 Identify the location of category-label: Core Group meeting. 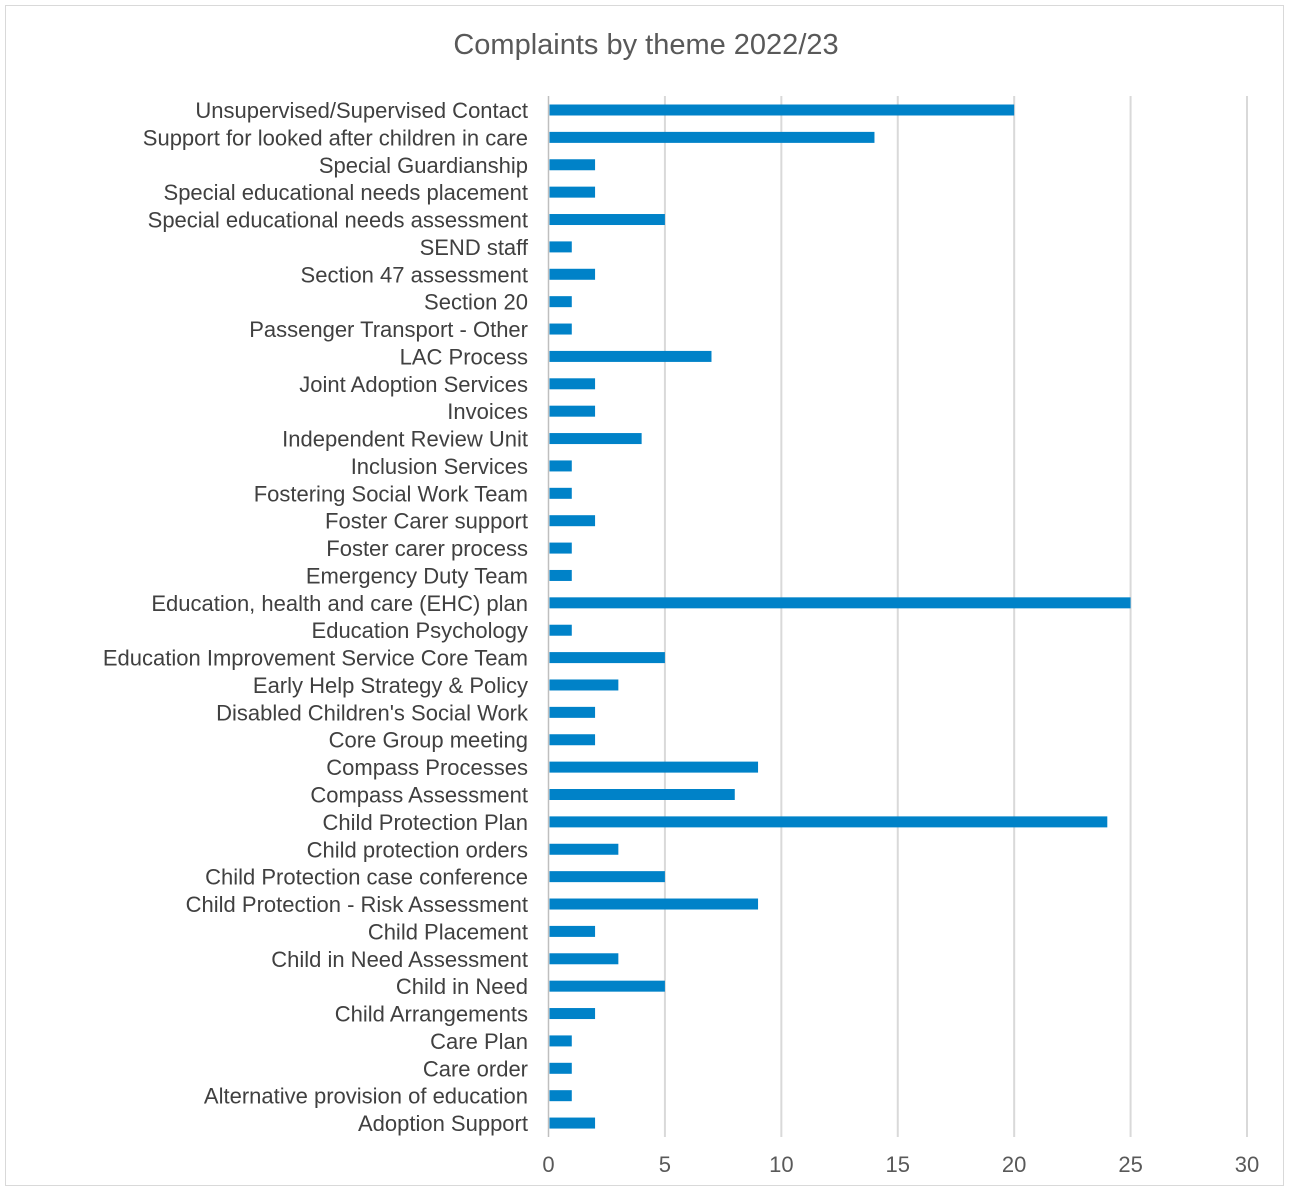
(428, 740).